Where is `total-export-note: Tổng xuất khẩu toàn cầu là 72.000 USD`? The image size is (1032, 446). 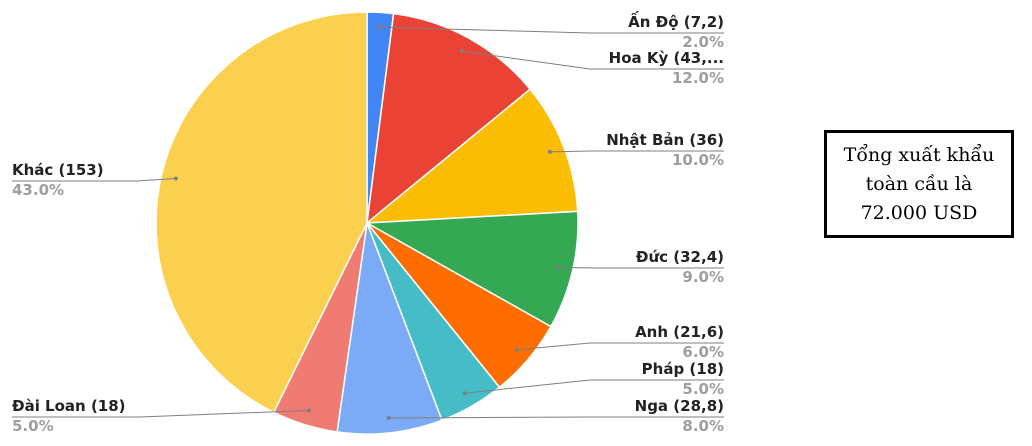 total-export-note: Tổng xuất khẩu toàn cầu là 72.000 USD is located at coordinates (919, 184).